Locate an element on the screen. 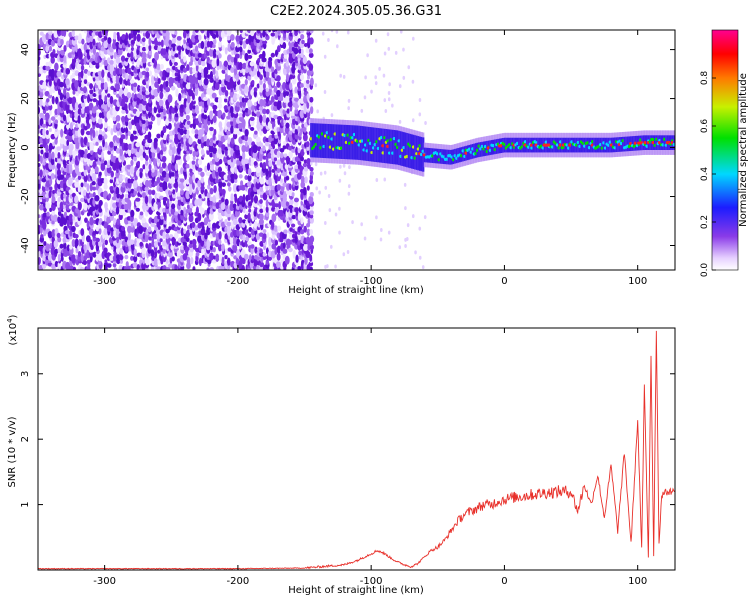 The image size is (750, 604). spectrogram-x-tick-label: 0 is located at coordinates (504, 281).